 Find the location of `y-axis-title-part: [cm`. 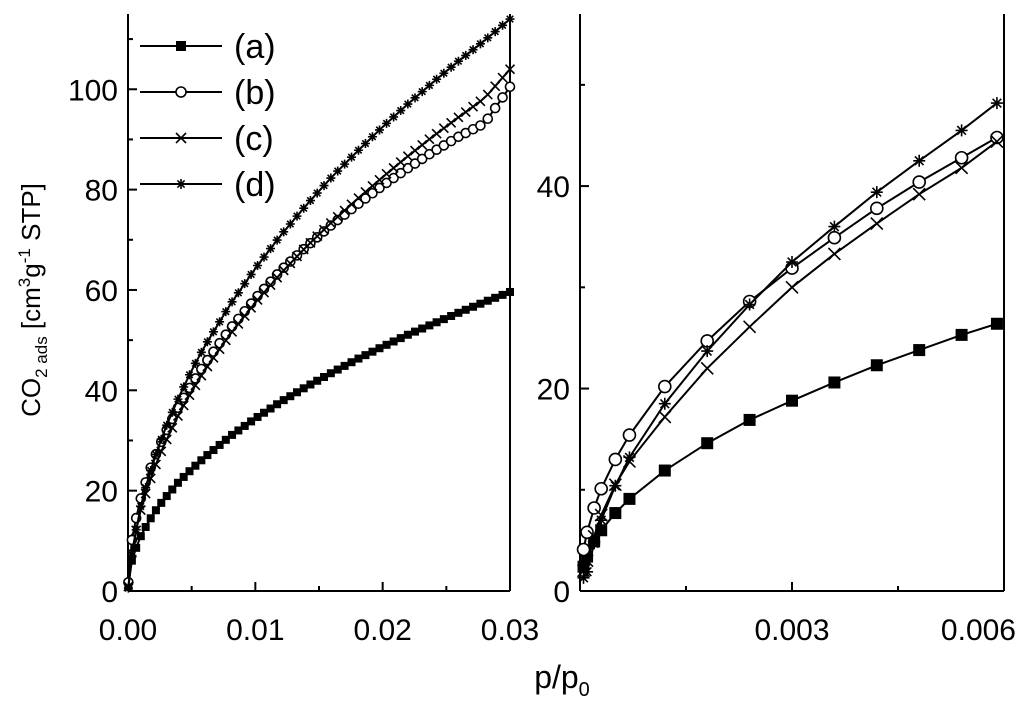

y-axis-title-part: [cm is located at coordinates (31, 311).